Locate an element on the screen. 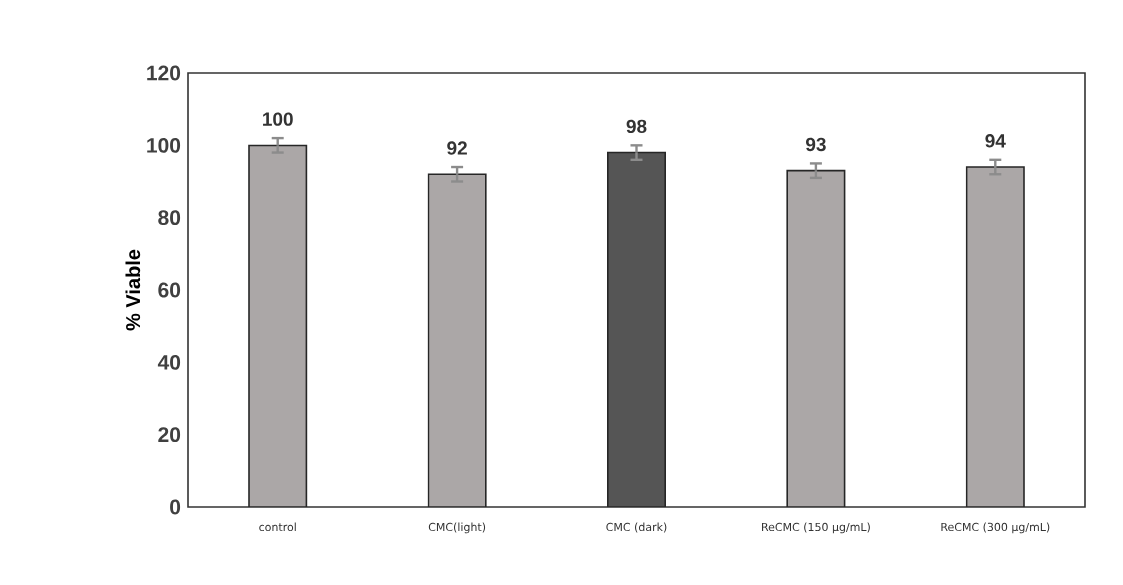 This screenshot has height=585, width=1123. y-tick-label: 80 is located at coordinates (169, 218).